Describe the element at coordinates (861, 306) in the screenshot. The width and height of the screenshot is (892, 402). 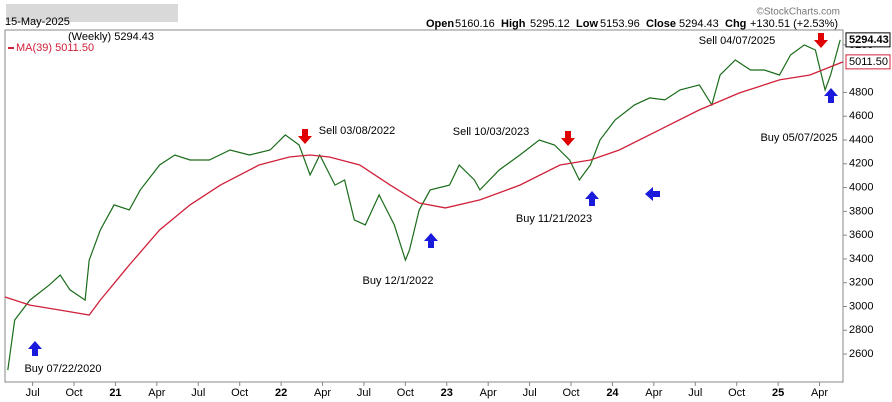
I see `y-tick-label: 3000` at that location.